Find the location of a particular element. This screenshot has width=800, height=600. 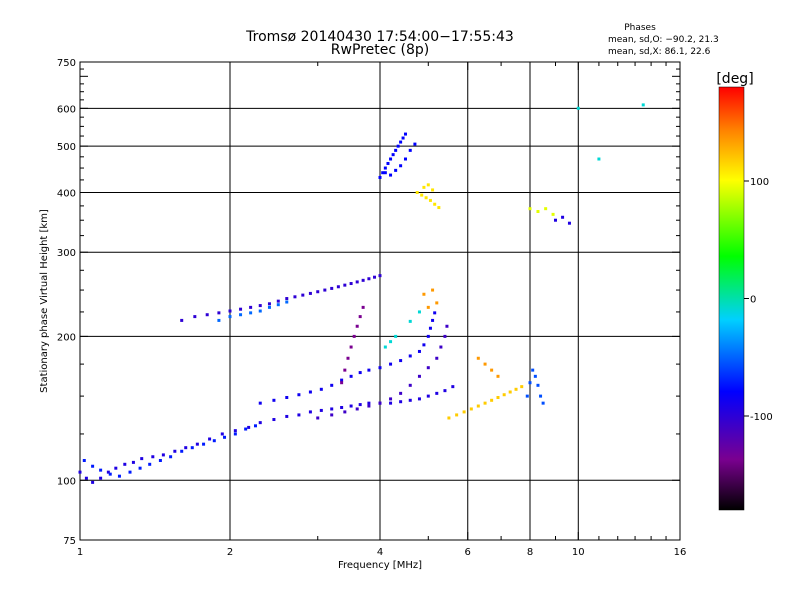

chart-title: Tromsø 20140430 17:54:00−17:55:43 is located at coordinates (379, 37).